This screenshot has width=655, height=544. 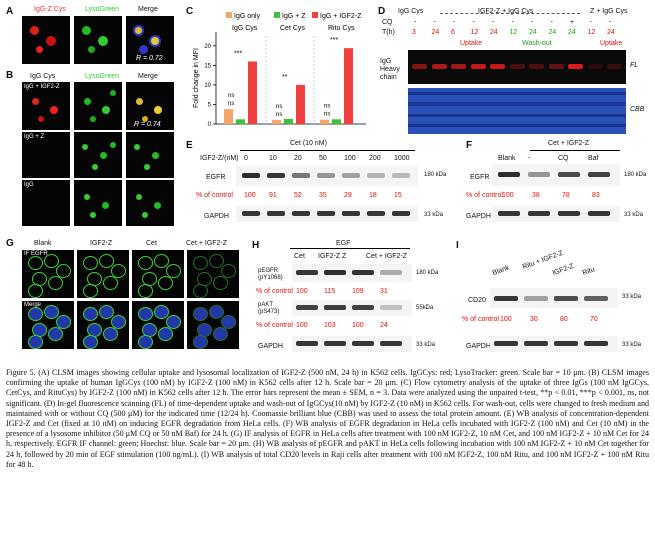 What do you see at coordinates (382, 11) in the screenshot?
I see `panel-letter-d: D` at bounding box center [382, 11].